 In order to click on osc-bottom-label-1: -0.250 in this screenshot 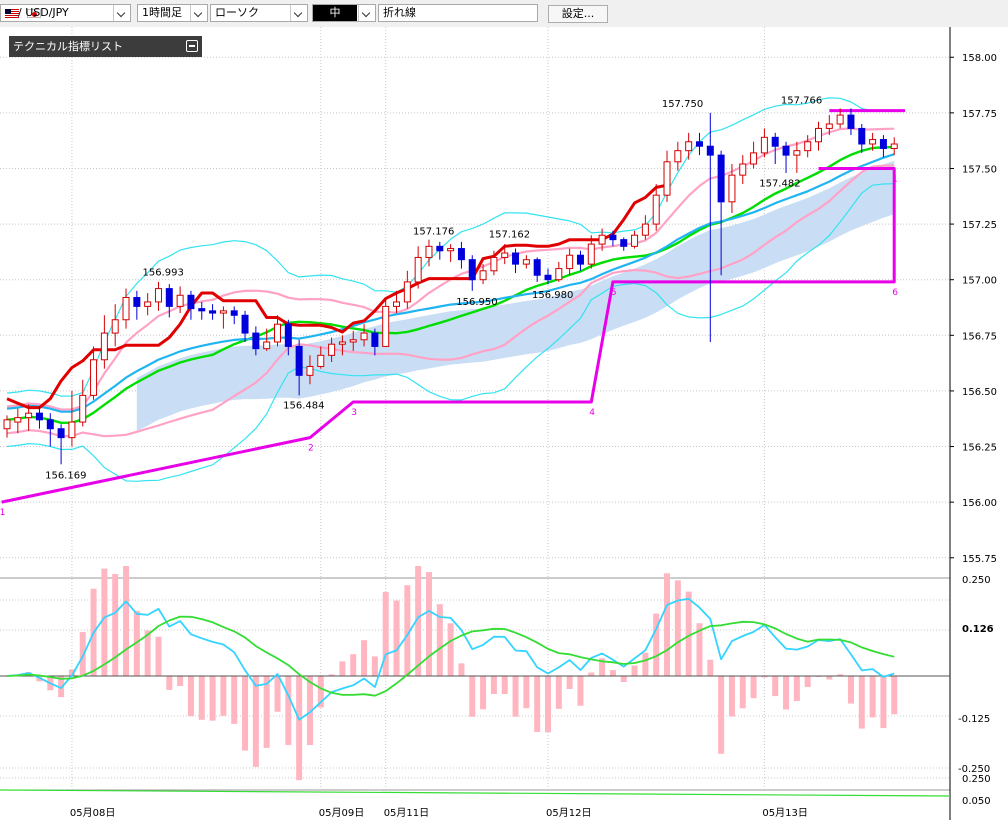, I will do `click(974, 769)`.